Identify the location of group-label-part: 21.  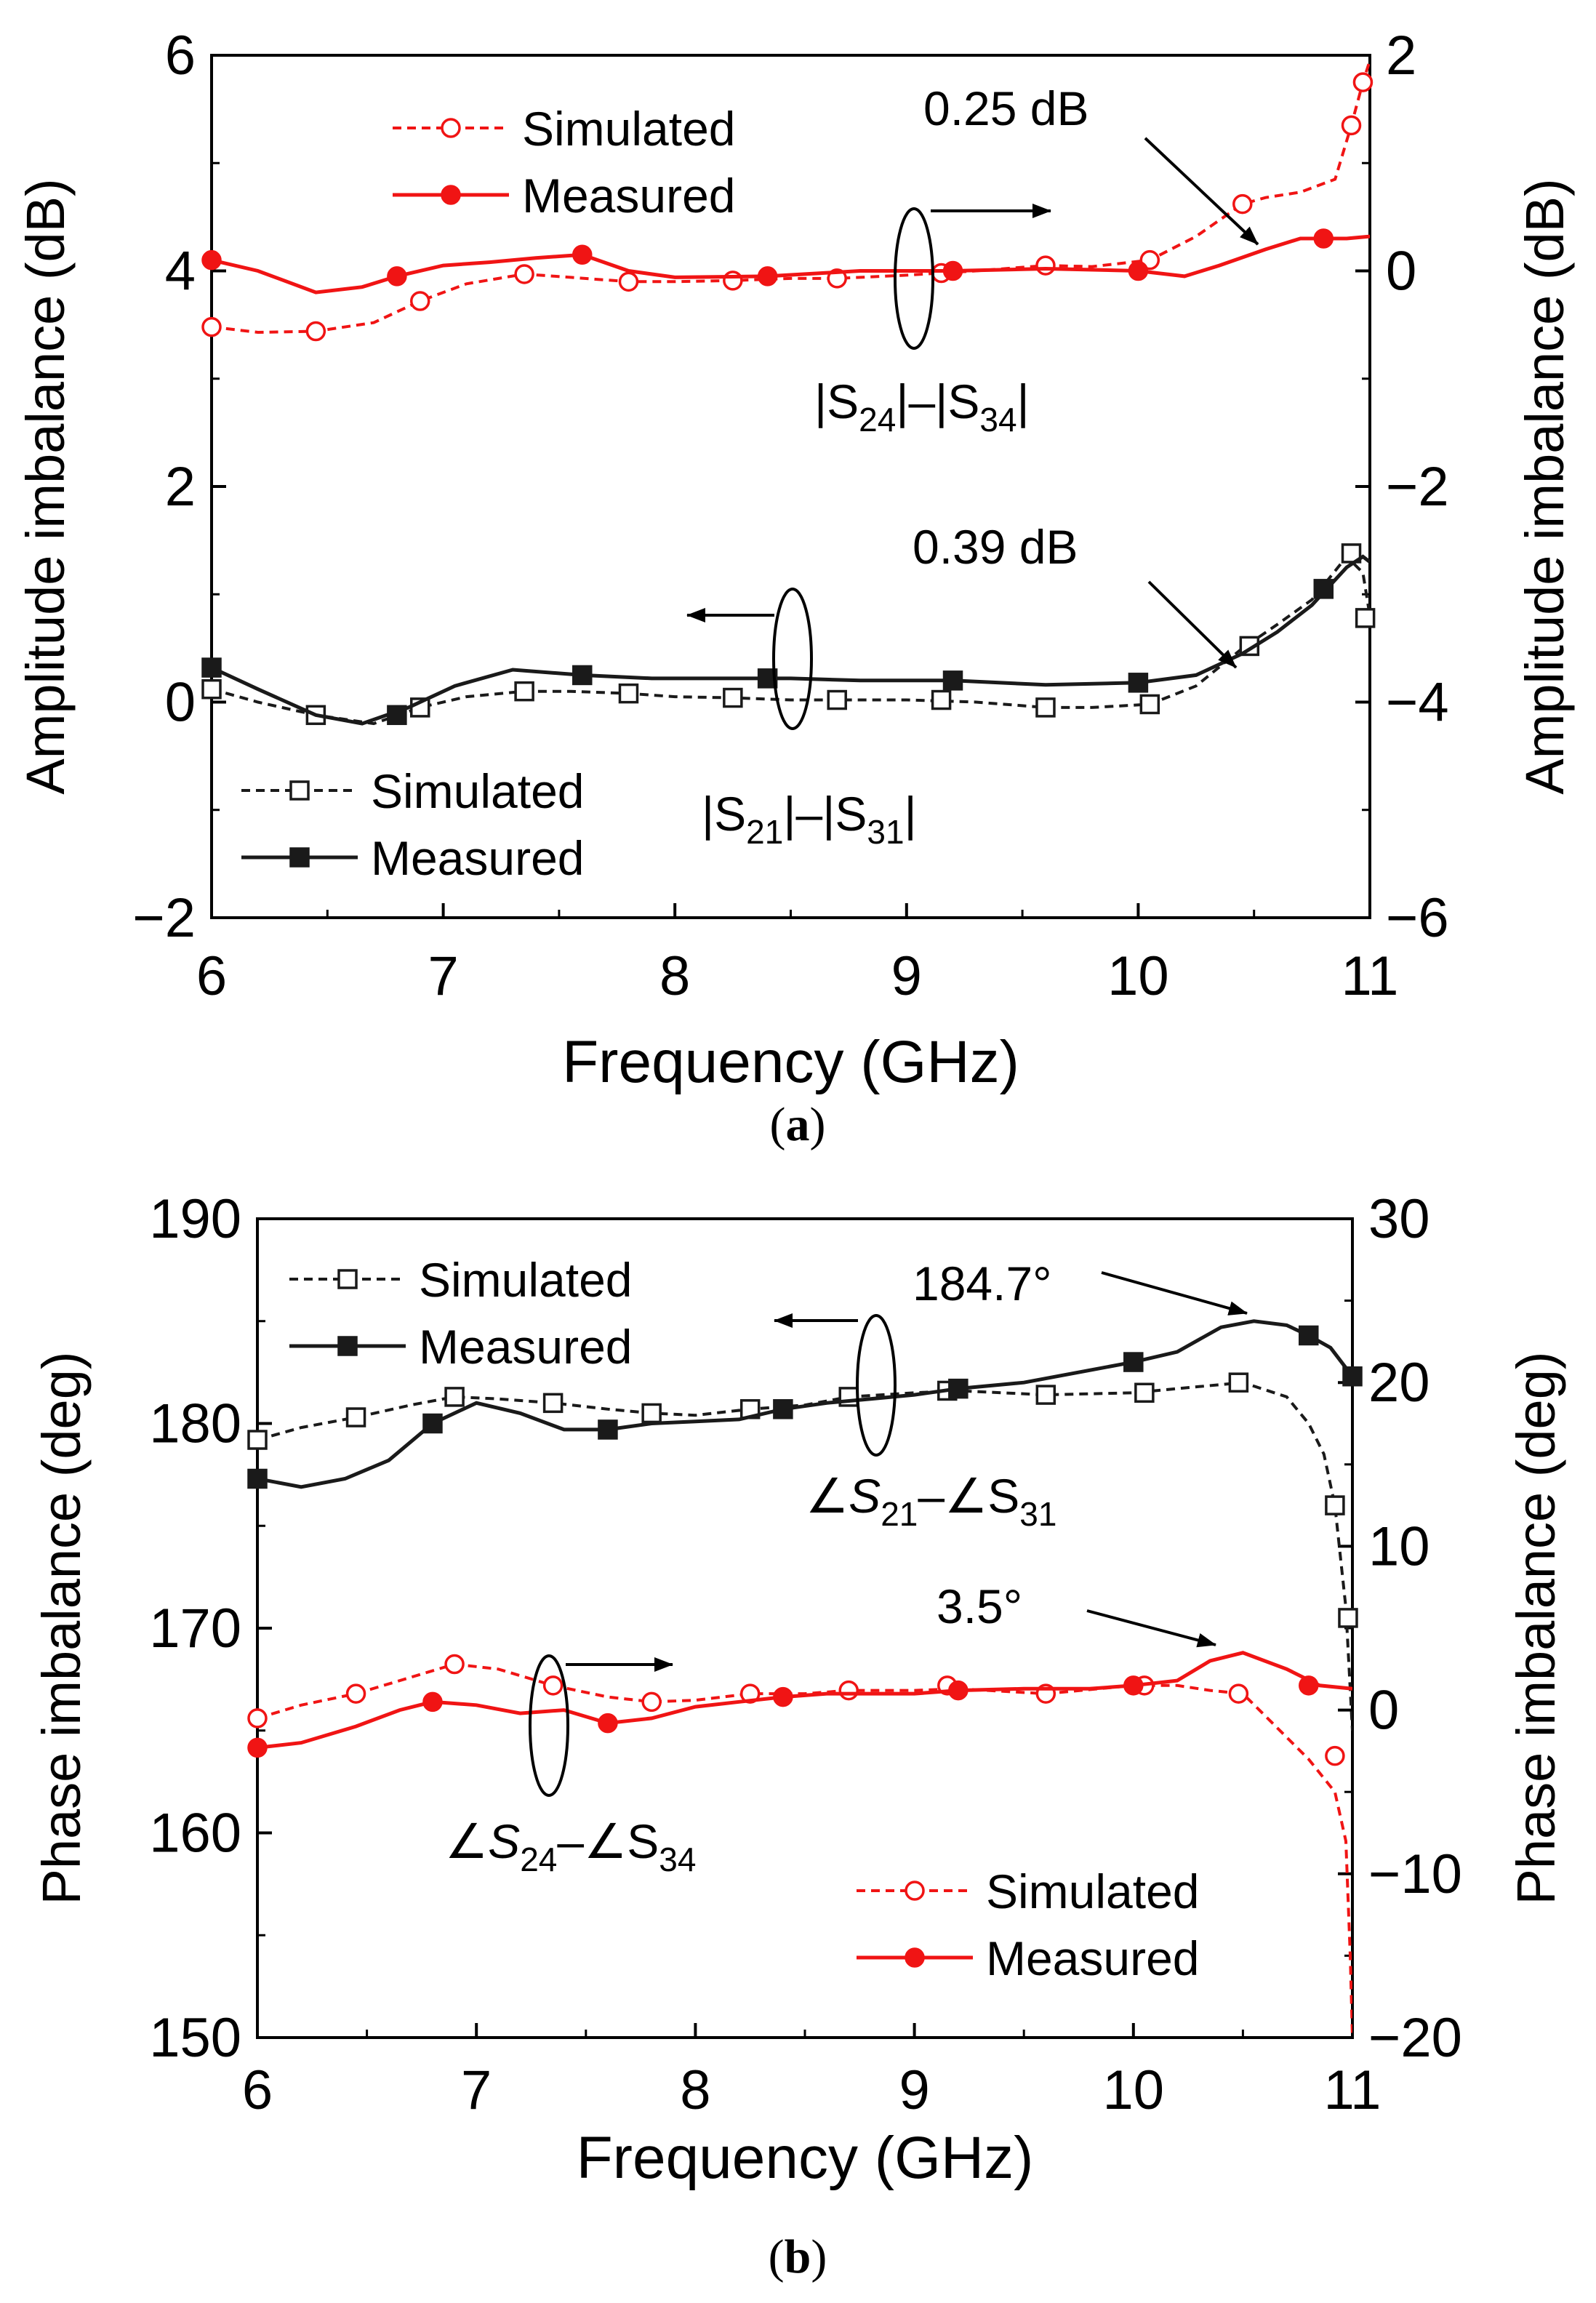
(765, 832).